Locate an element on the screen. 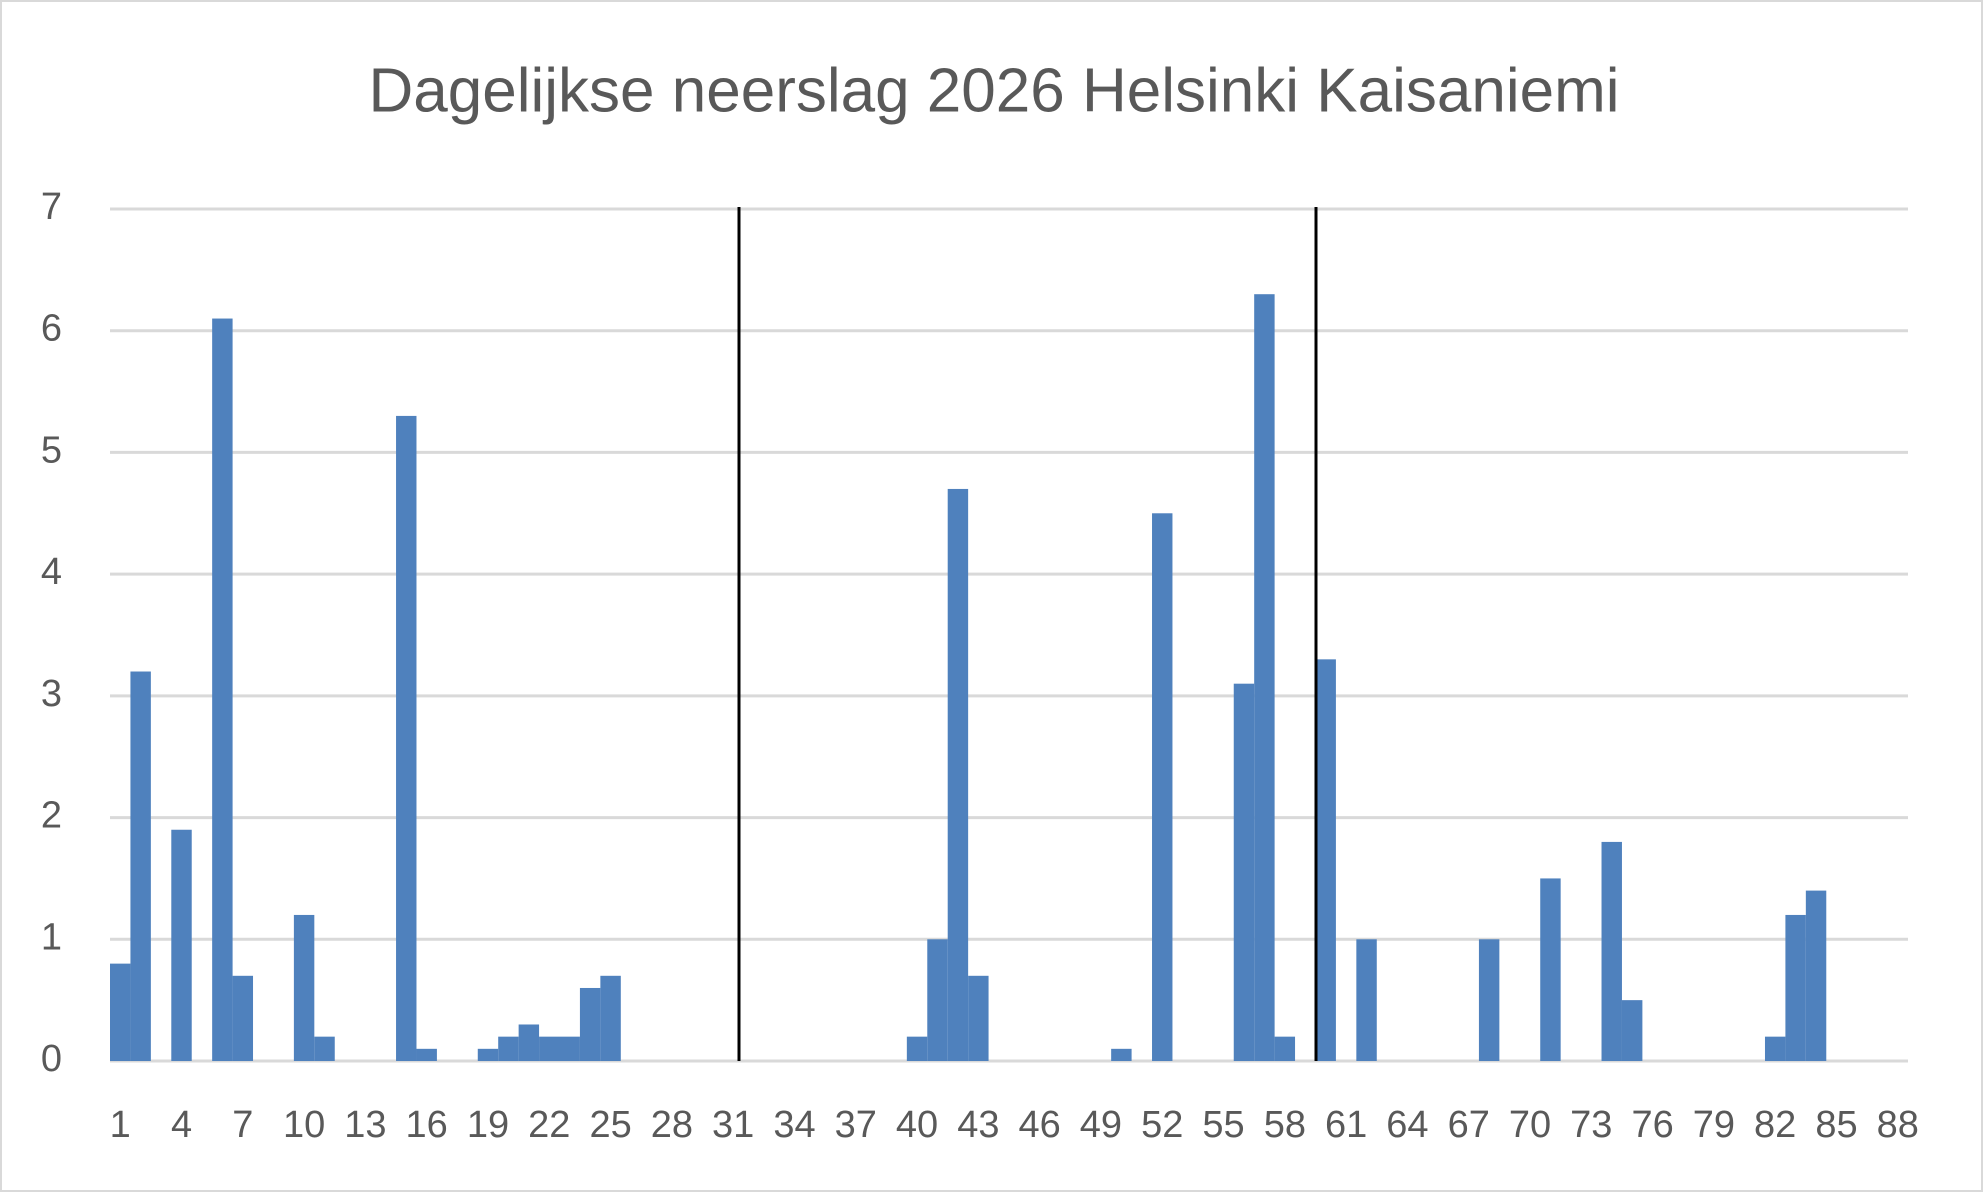 This screenshot has height=1193, width=1984. x-tick-label: 34 is located at coordinates (794, 1125).